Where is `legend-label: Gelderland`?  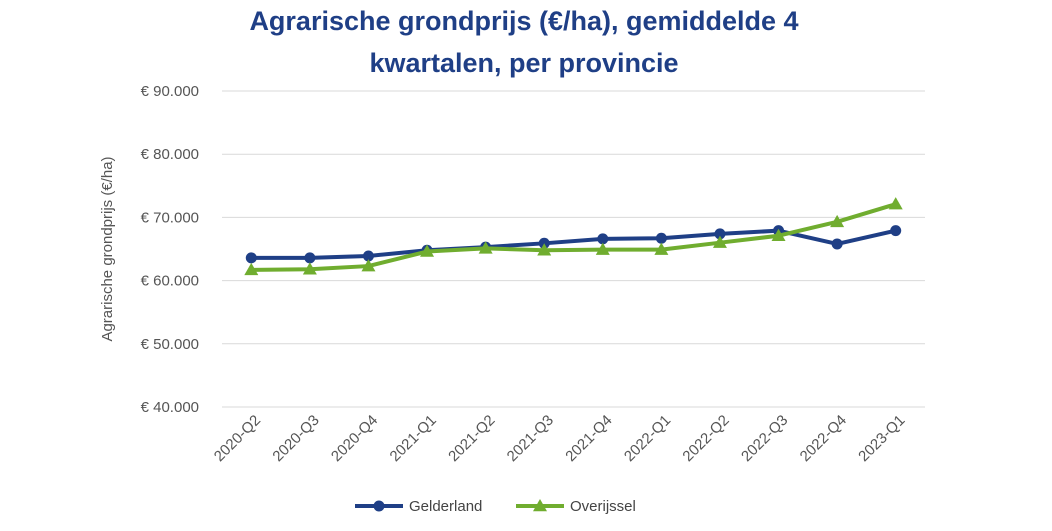
legend-label: Gelderland is located at coordinates (445, 506).